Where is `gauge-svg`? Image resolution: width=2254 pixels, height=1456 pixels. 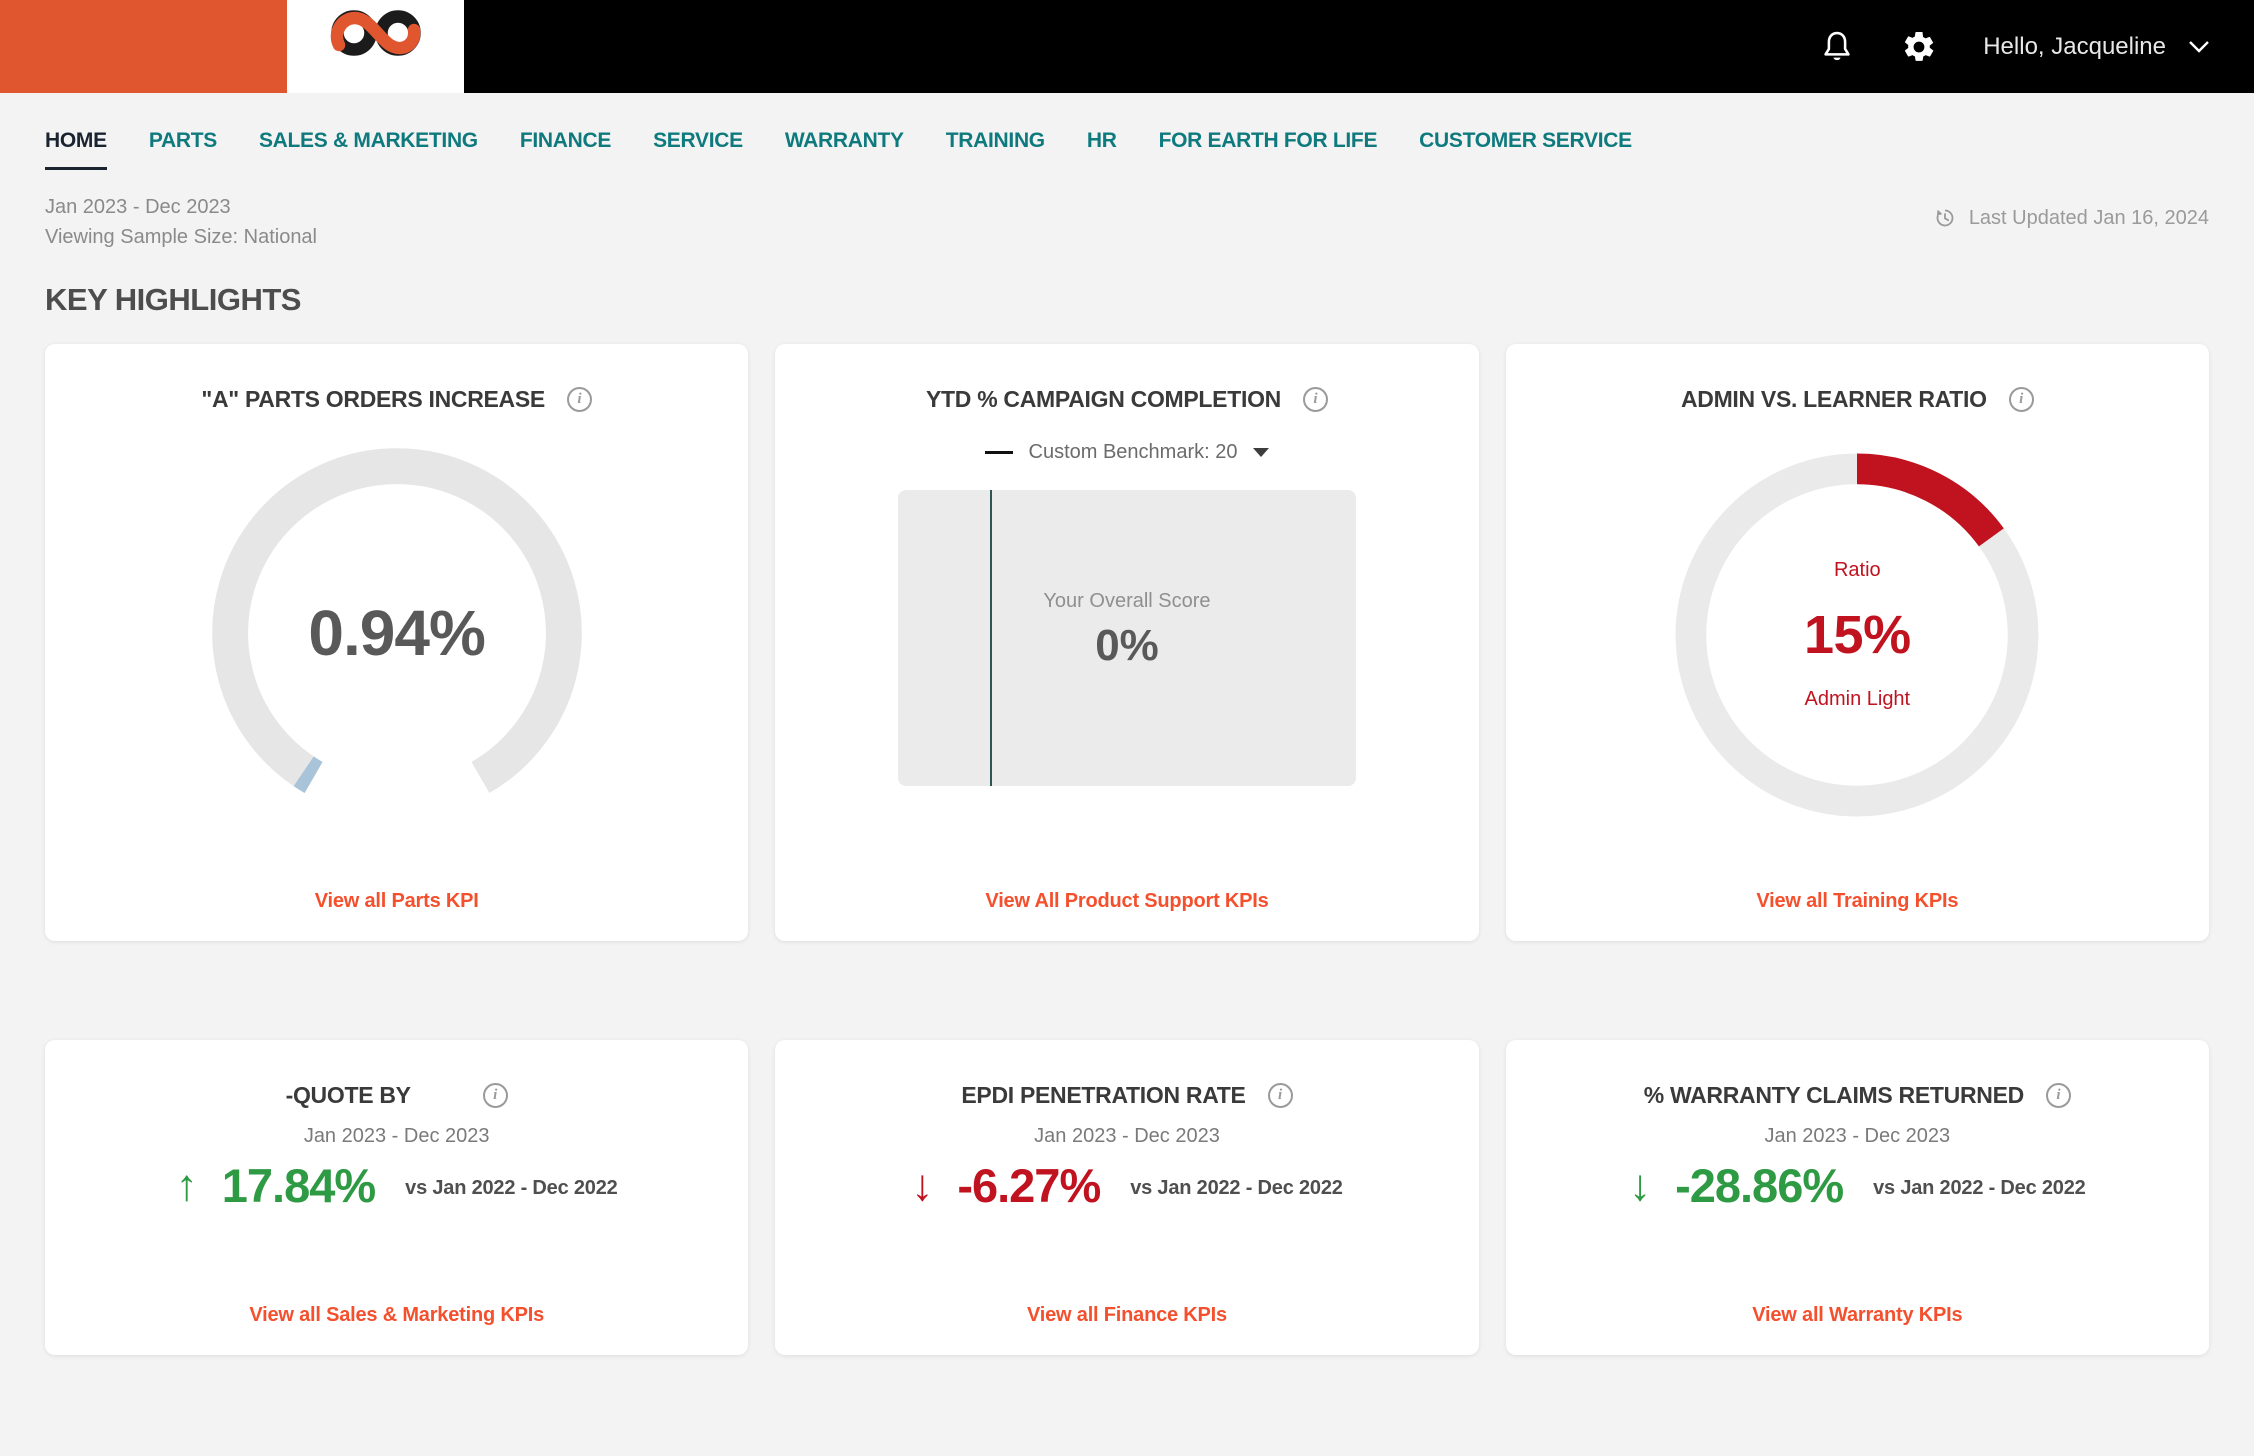
gauge-svg is located at coordinates (396, 621).